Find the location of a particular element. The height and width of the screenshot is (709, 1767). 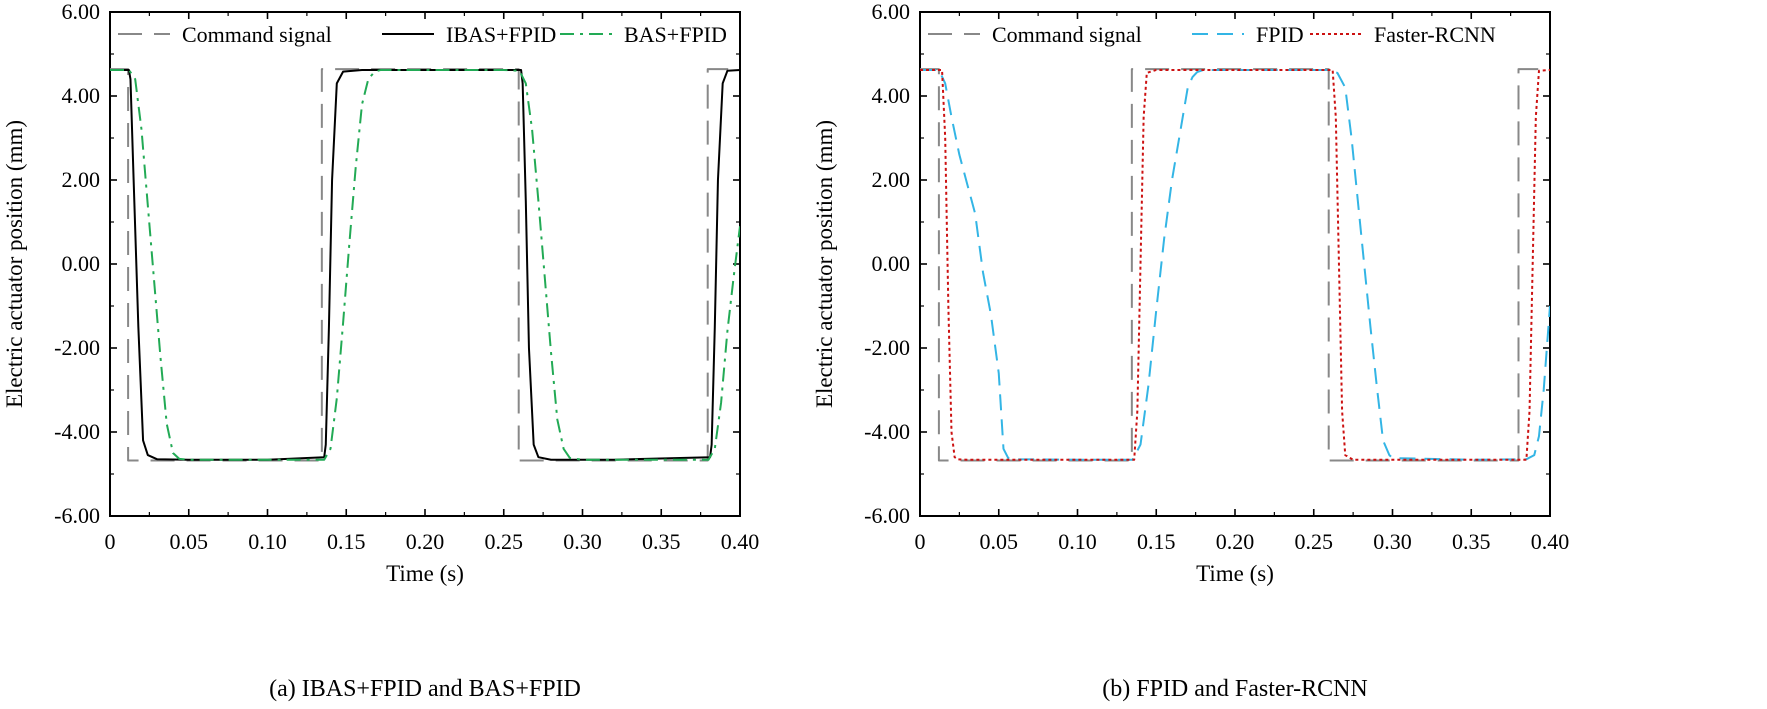

legend-label: Faster-RCNN is located at coordinates (1435, 34).